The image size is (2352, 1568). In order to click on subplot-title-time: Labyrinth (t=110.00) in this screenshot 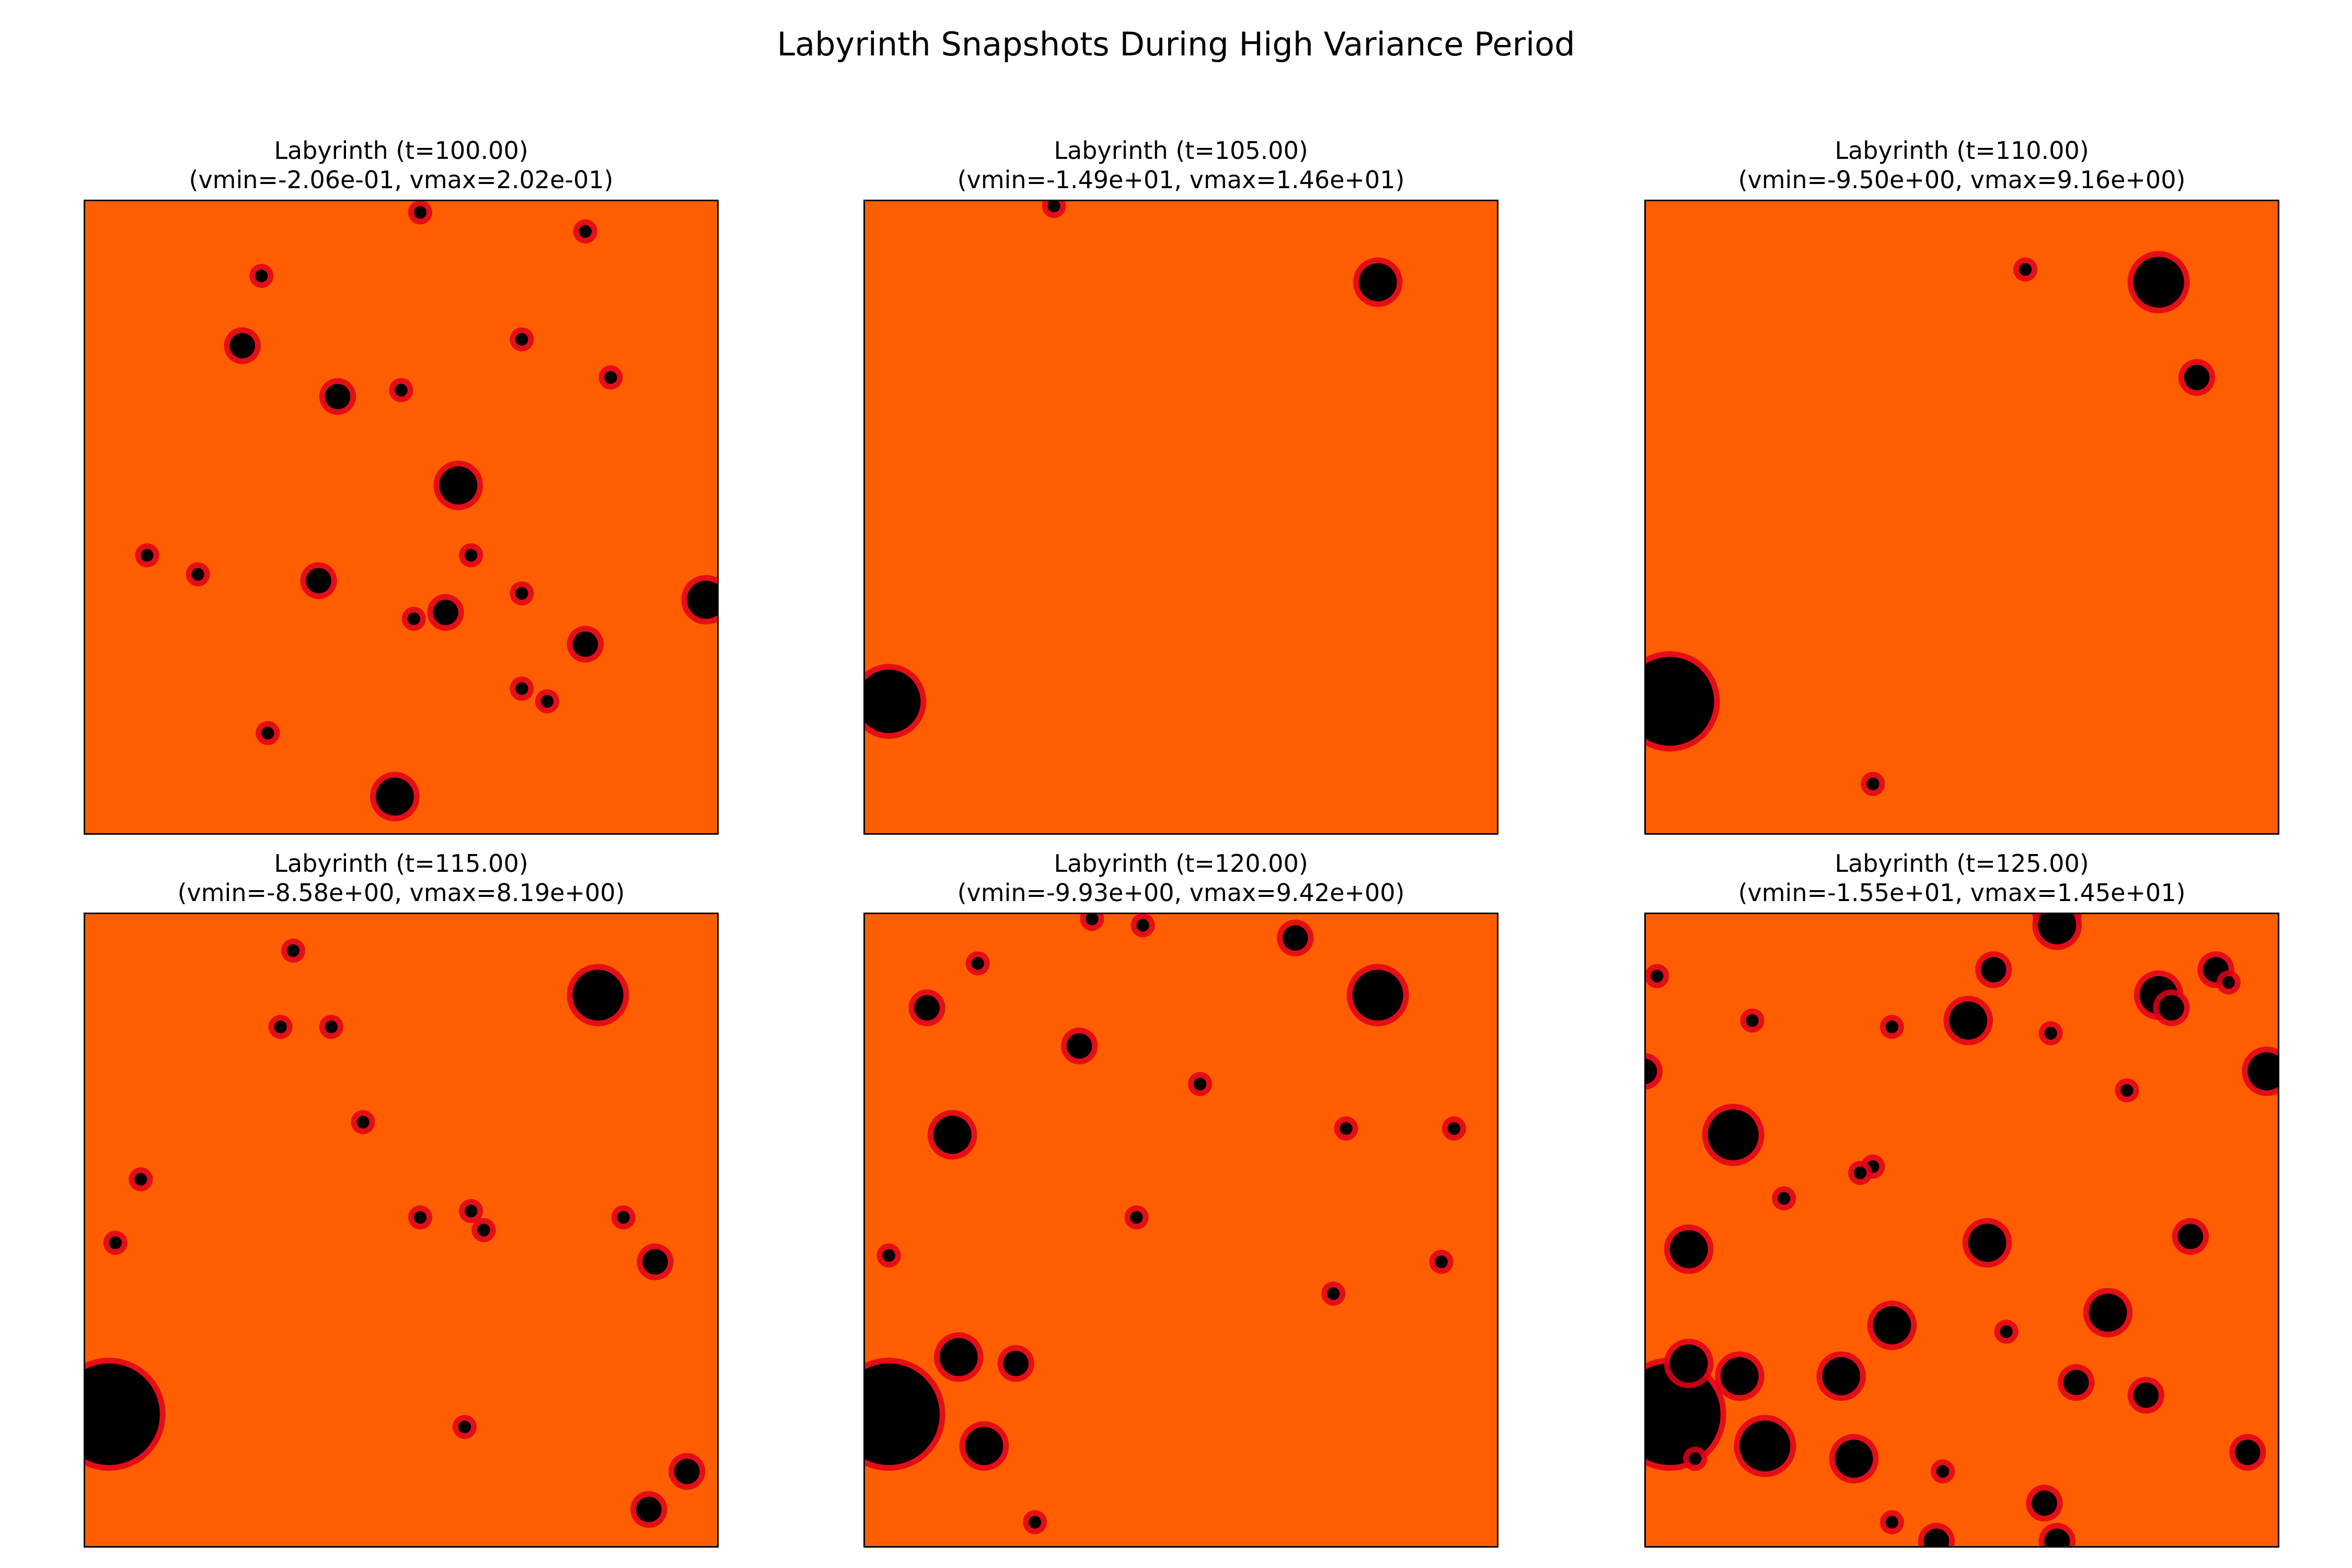, I will do `click(1962, 150)`.